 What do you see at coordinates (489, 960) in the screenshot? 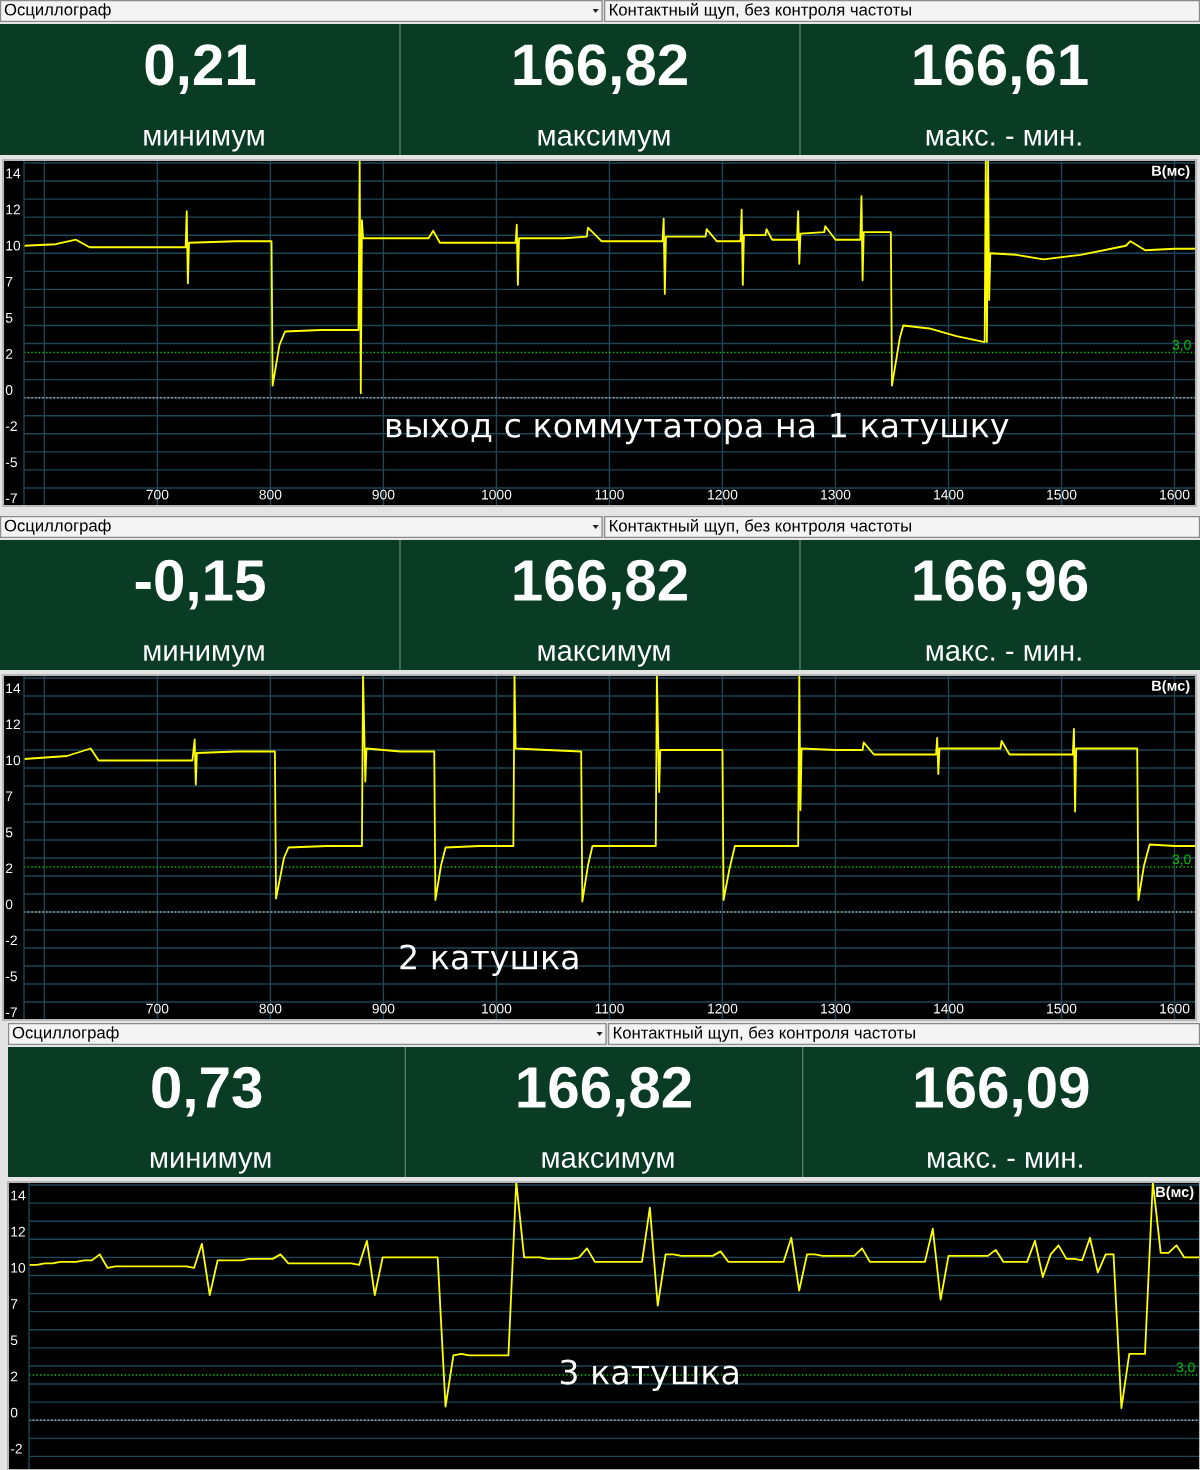
I see `annotation: 2 катушка` at bounding box center [489, 960].